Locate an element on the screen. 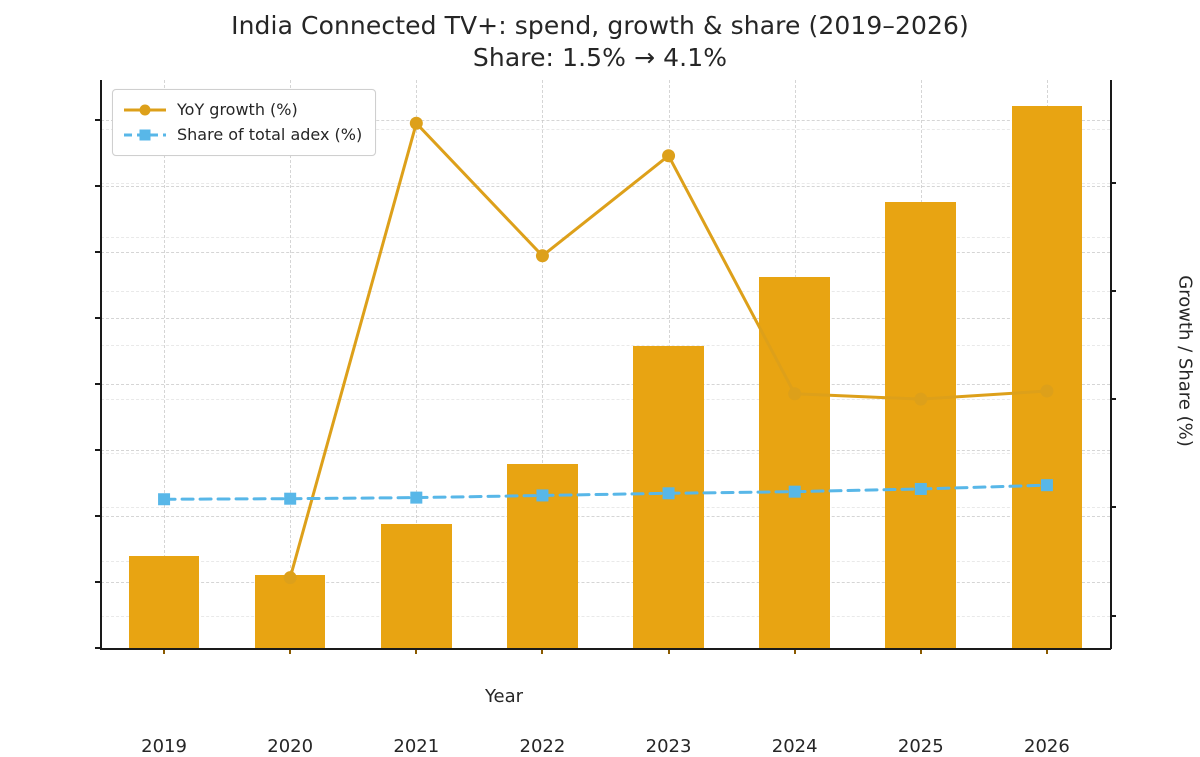 The image size is (1200, 757). x-axis-tick-label-2026: 2026 is located at coordinates (1047, 746).